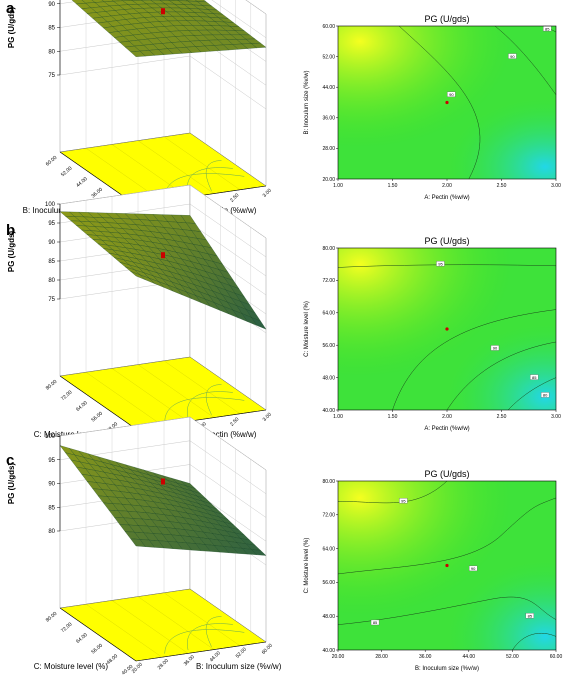 The width and height of the screenshot is (565, 687). I want to click on x-axis-title: B: Inoculum size (%v/w), so click(239, 666).